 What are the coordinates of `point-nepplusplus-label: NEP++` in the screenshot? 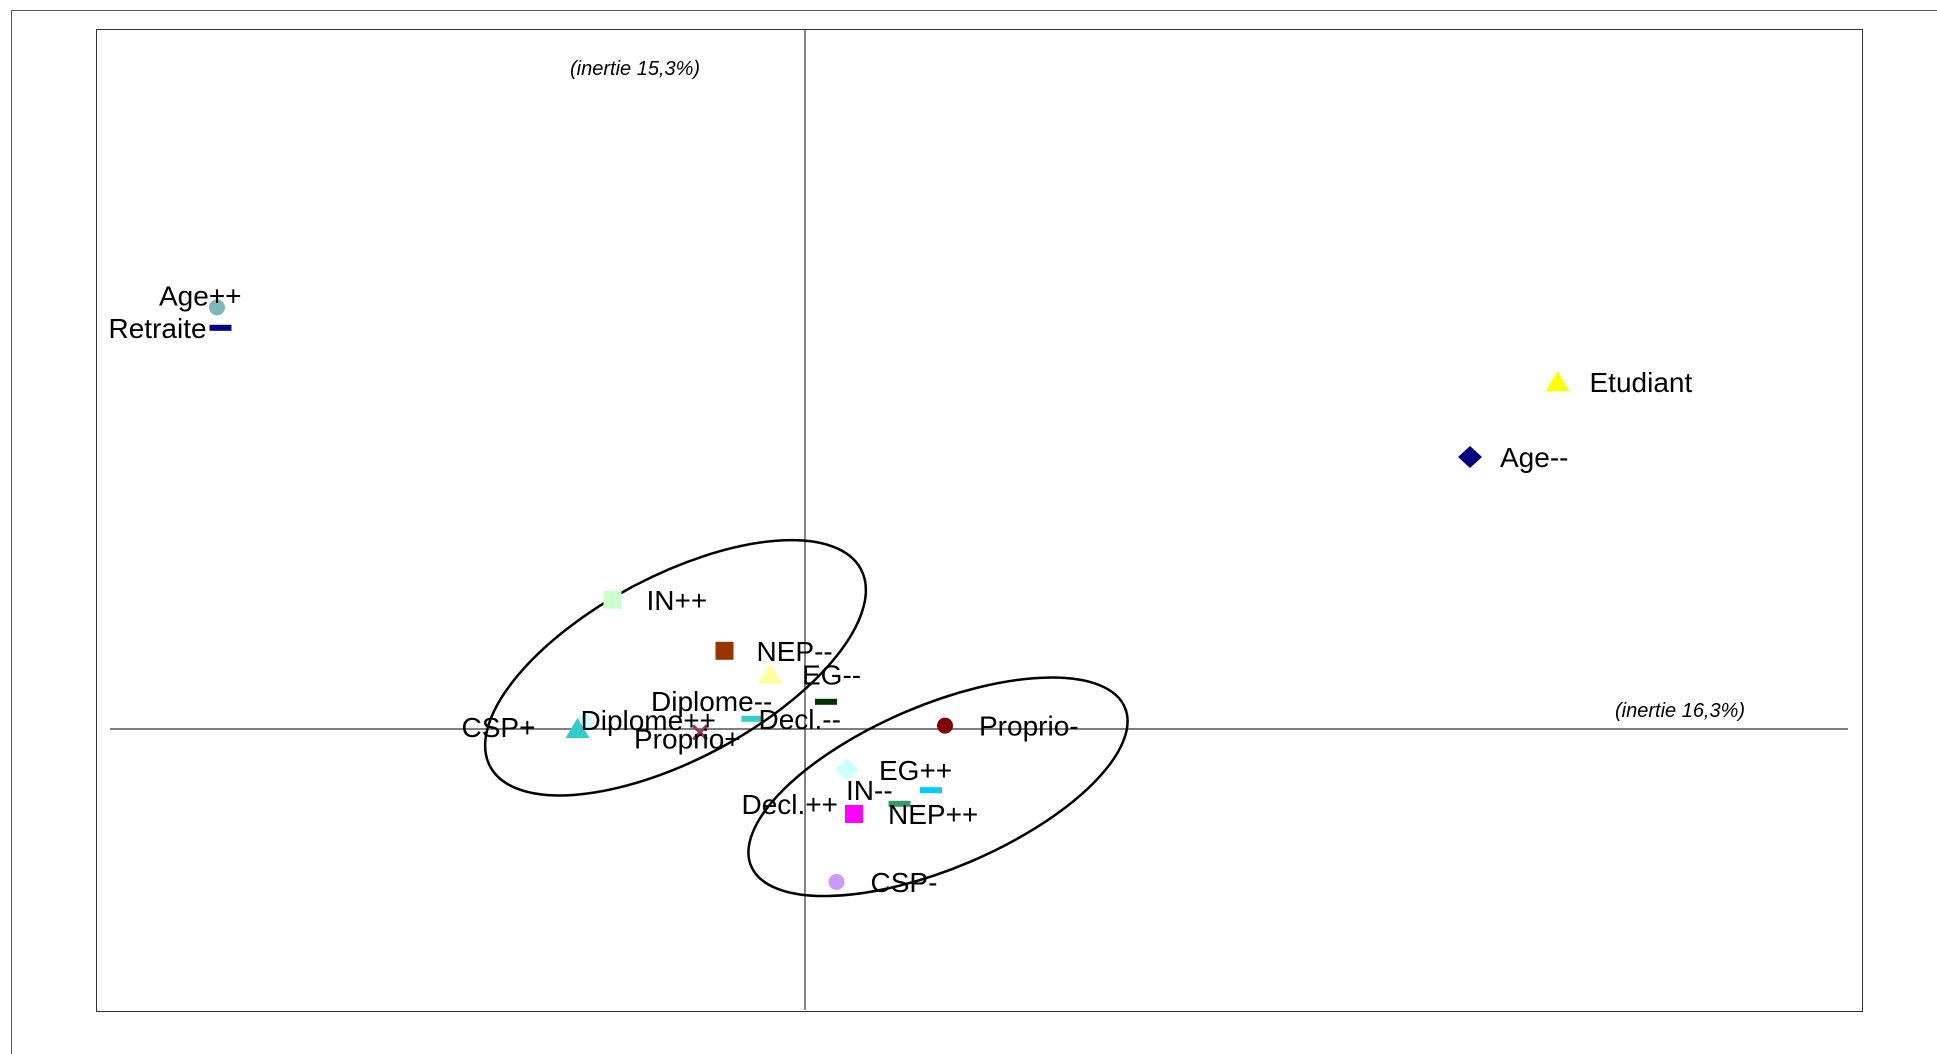 It's located at (933, 814).